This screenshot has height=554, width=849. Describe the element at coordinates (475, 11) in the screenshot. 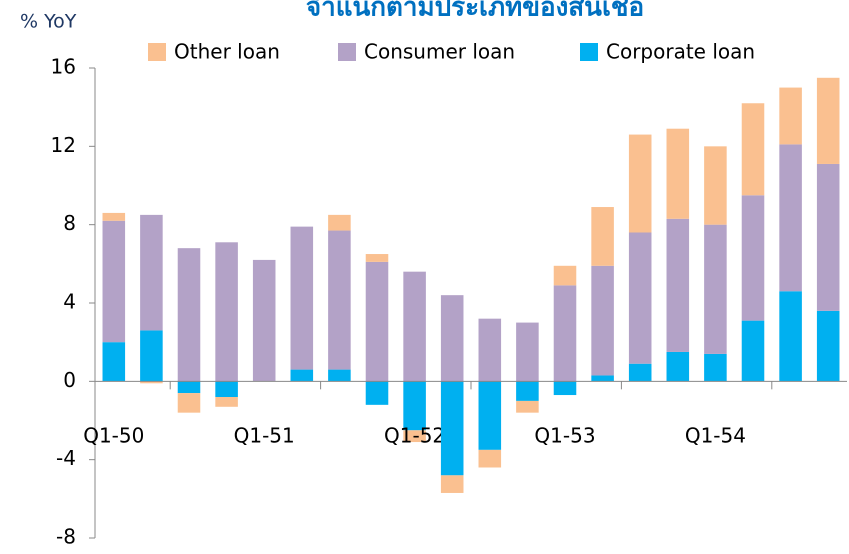

I see `chart-title: จำแนกตามประเภทของสินเชื่อ` at that location.